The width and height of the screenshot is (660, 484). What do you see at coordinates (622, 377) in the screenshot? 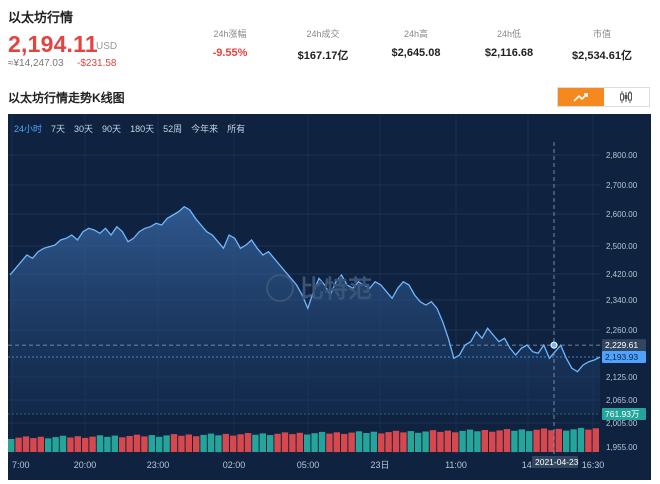
I see `y-tick-label: 2,125.00` at bounding box center [622, 377].